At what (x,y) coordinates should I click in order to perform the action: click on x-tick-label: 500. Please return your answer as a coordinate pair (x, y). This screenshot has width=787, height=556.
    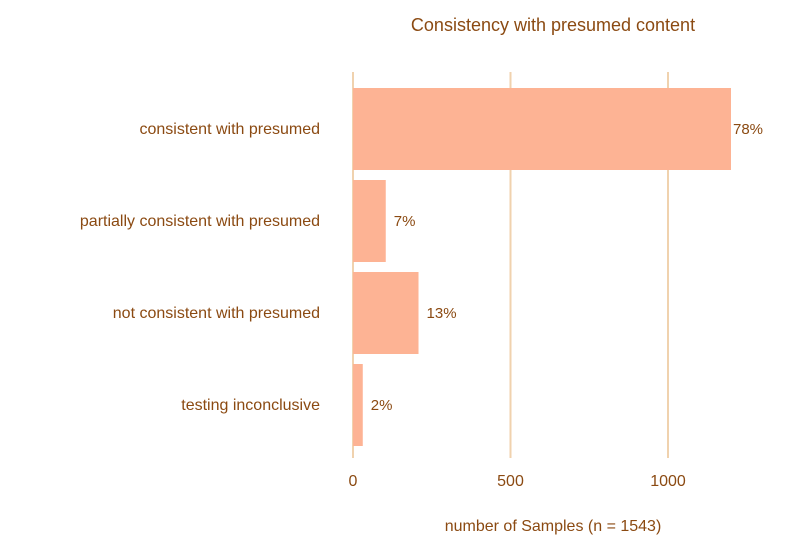
    Looking at the image, I should click on (510, 481).